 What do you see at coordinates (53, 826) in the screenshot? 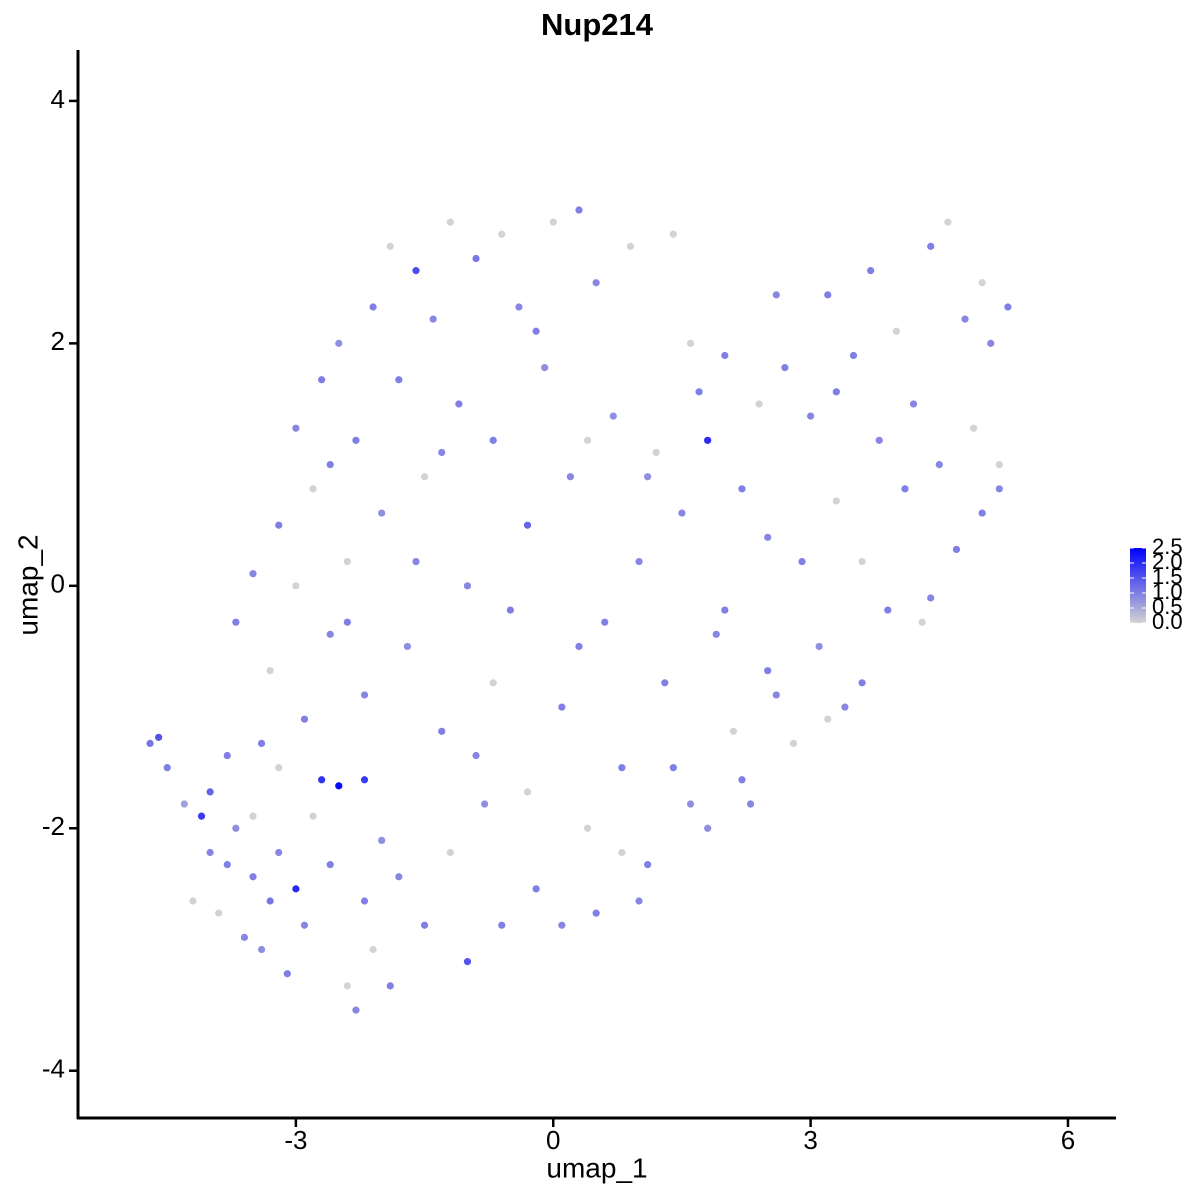
I see `y-tick-label: -2` at bounding box center [53, 826].